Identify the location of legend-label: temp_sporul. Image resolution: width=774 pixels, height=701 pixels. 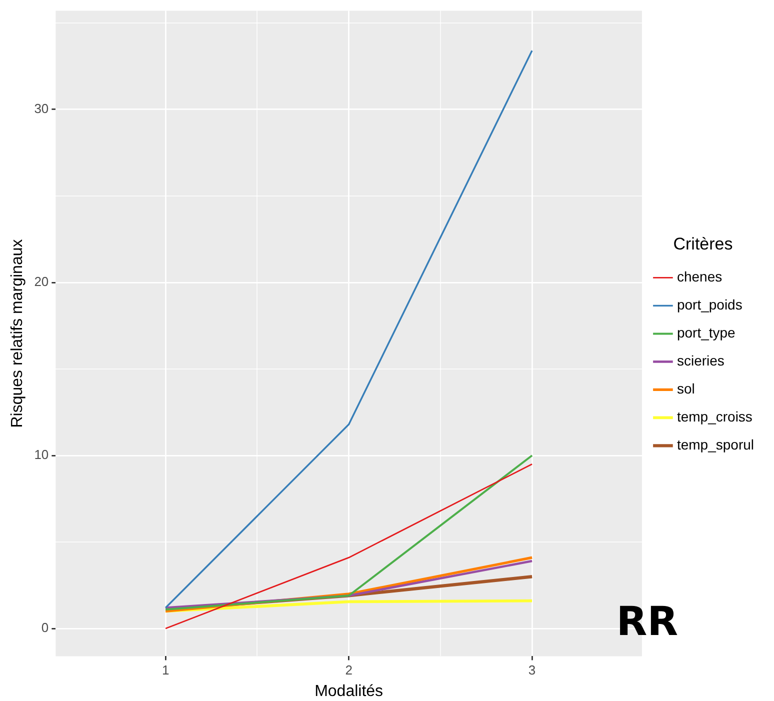
(715, 444).